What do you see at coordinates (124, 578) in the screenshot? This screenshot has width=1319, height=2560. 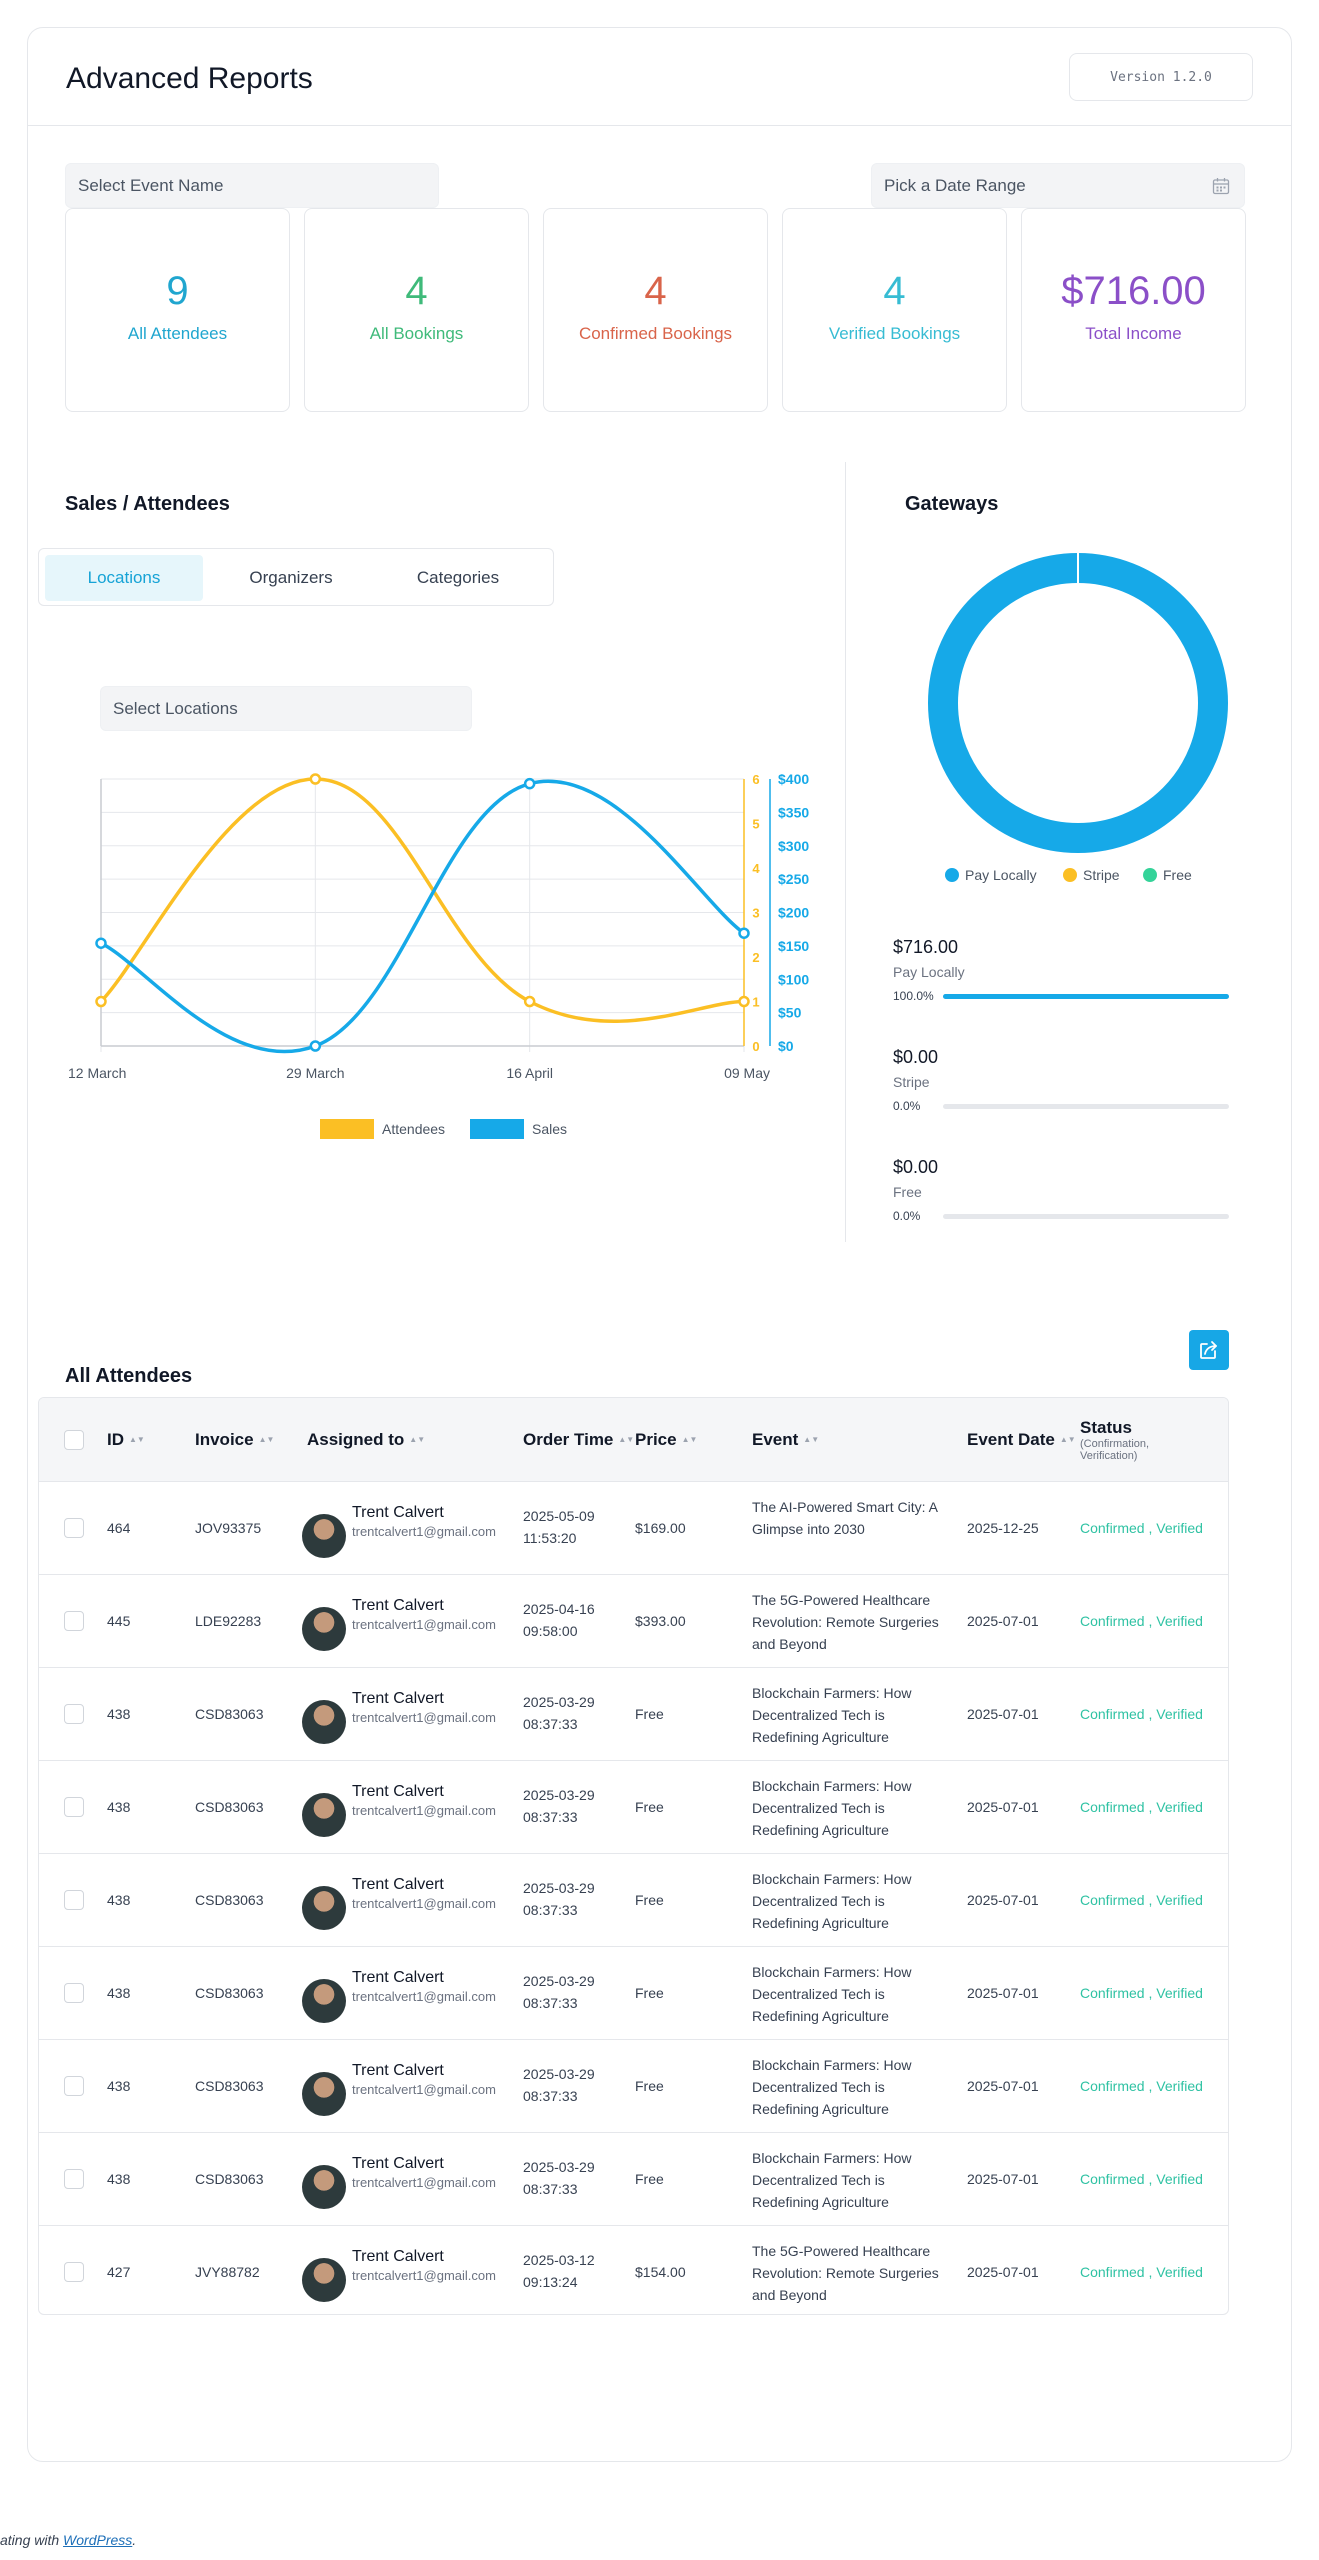 I see `tab-locations: Locations` at bounding box center [124, 578].